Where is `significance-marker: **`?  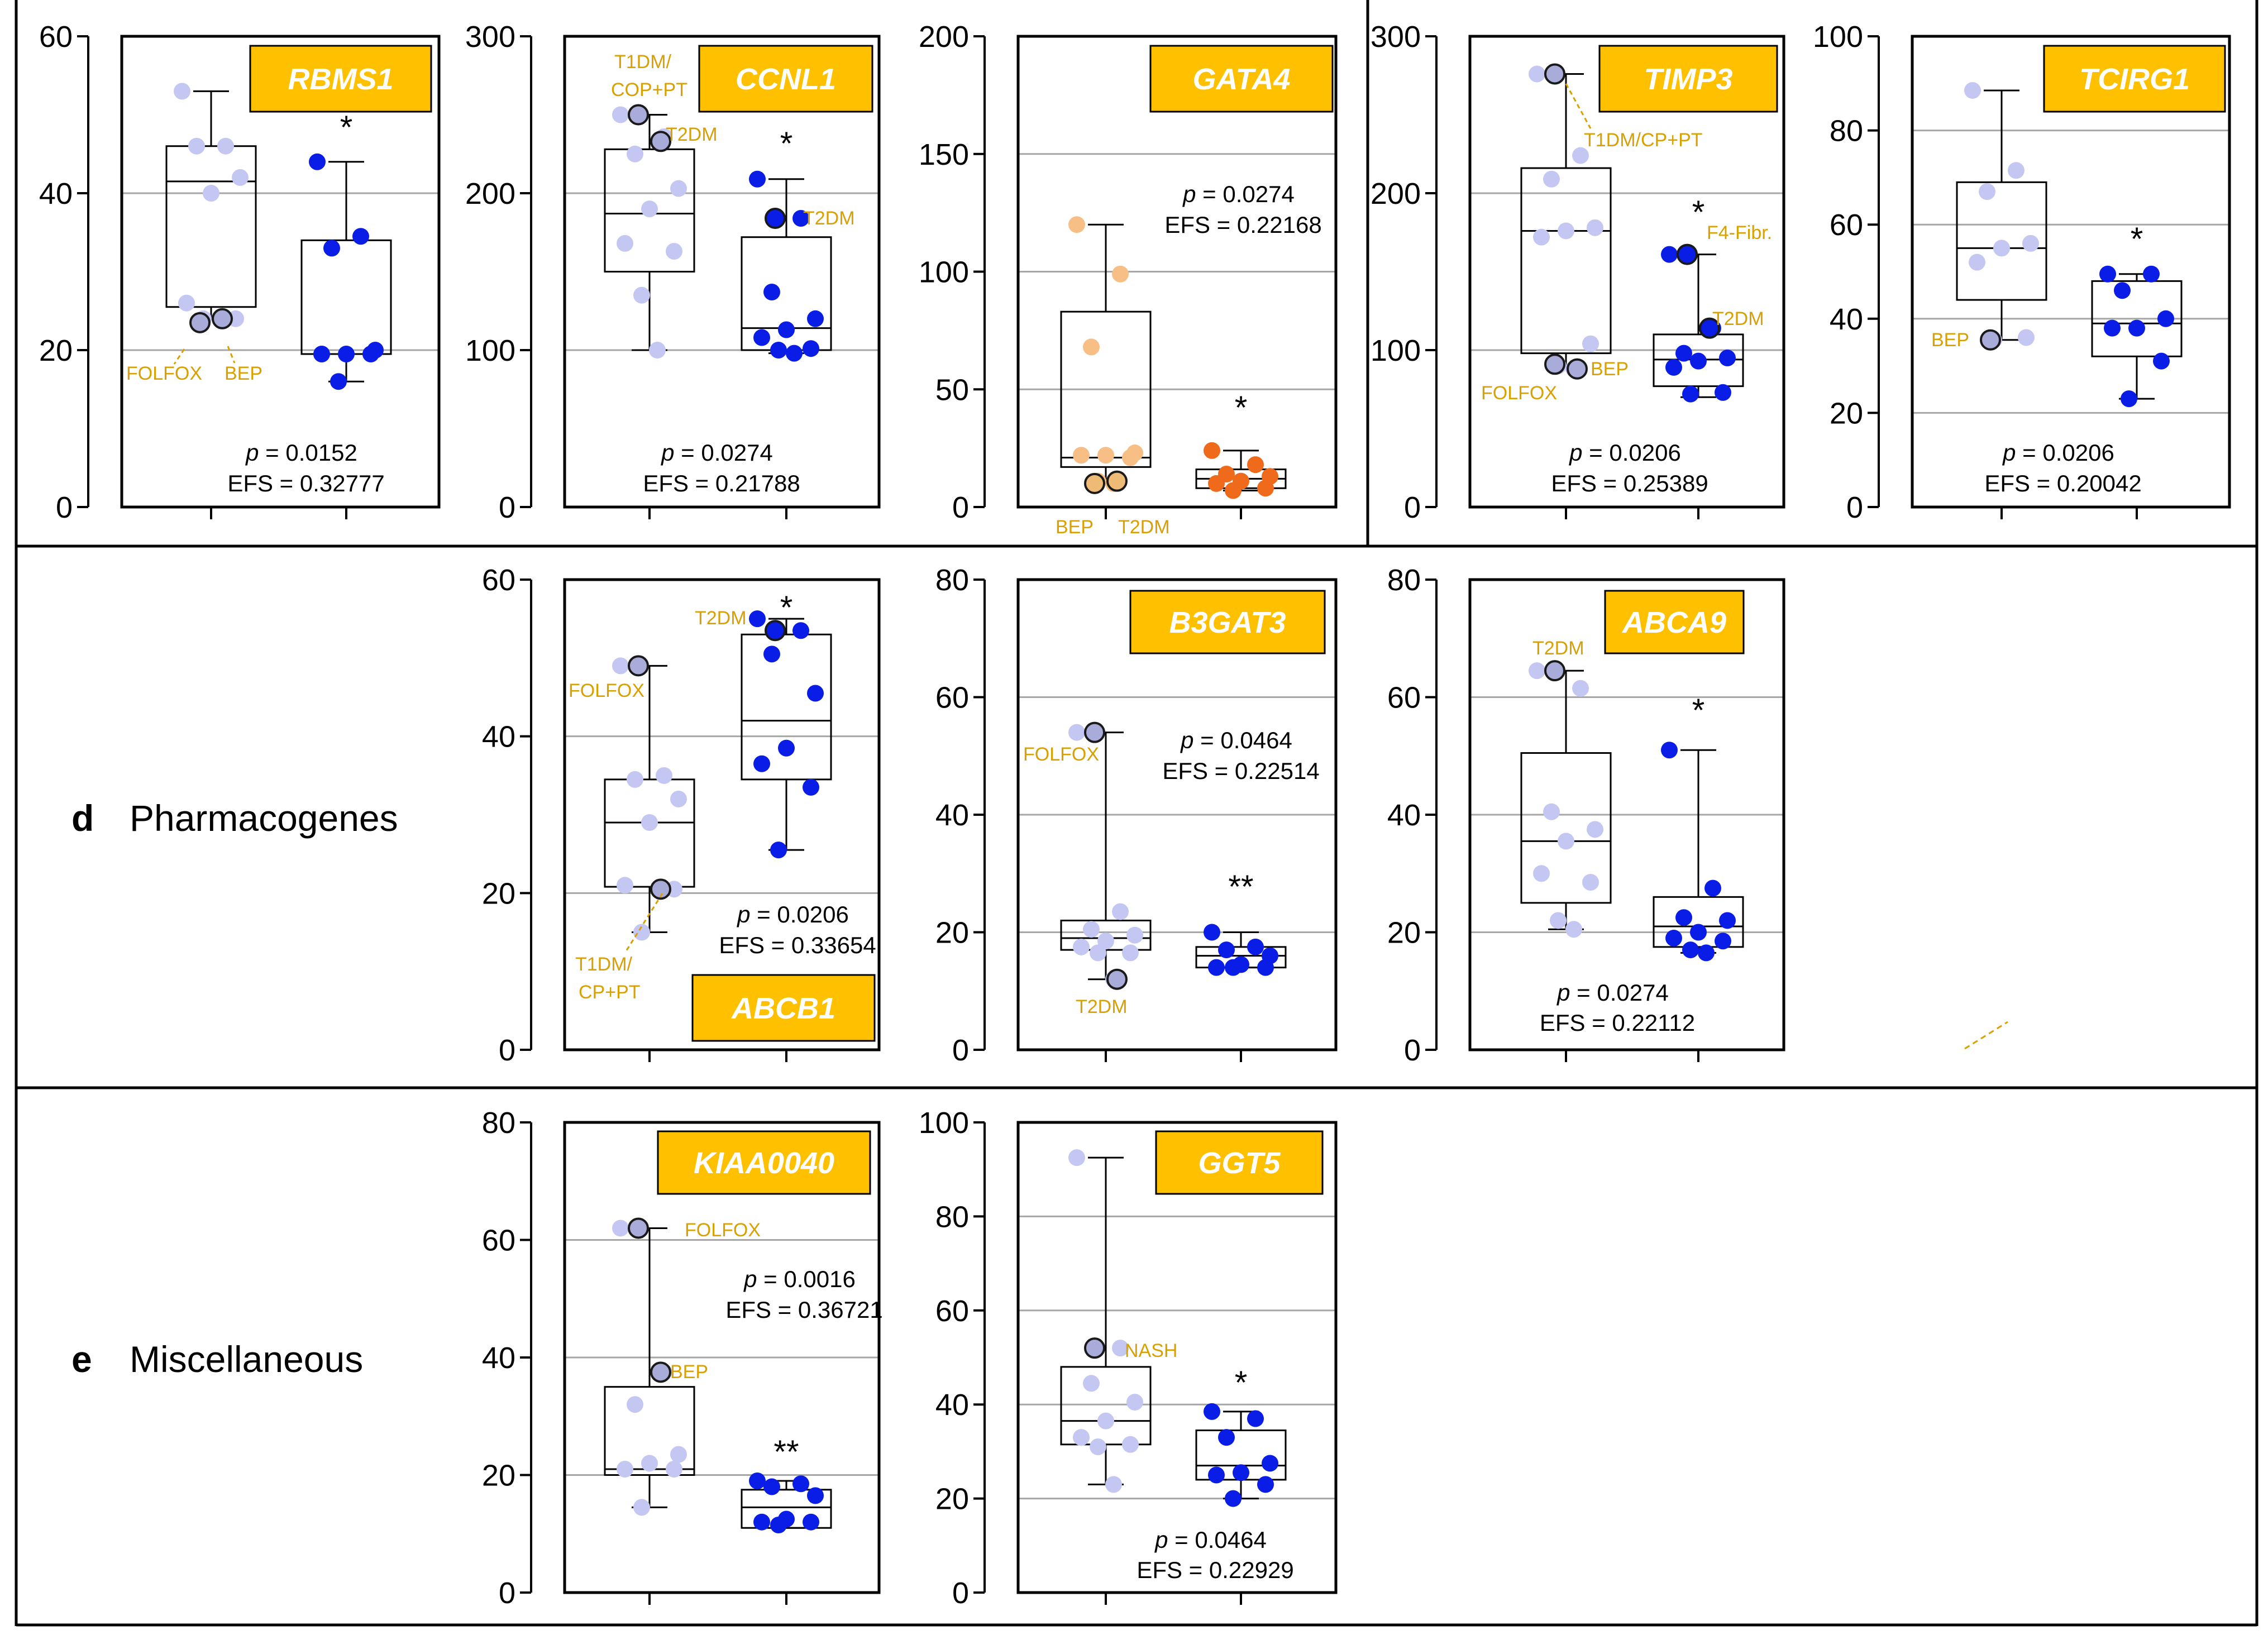 significance-marker: ** is located at coordinates (786, 1452).